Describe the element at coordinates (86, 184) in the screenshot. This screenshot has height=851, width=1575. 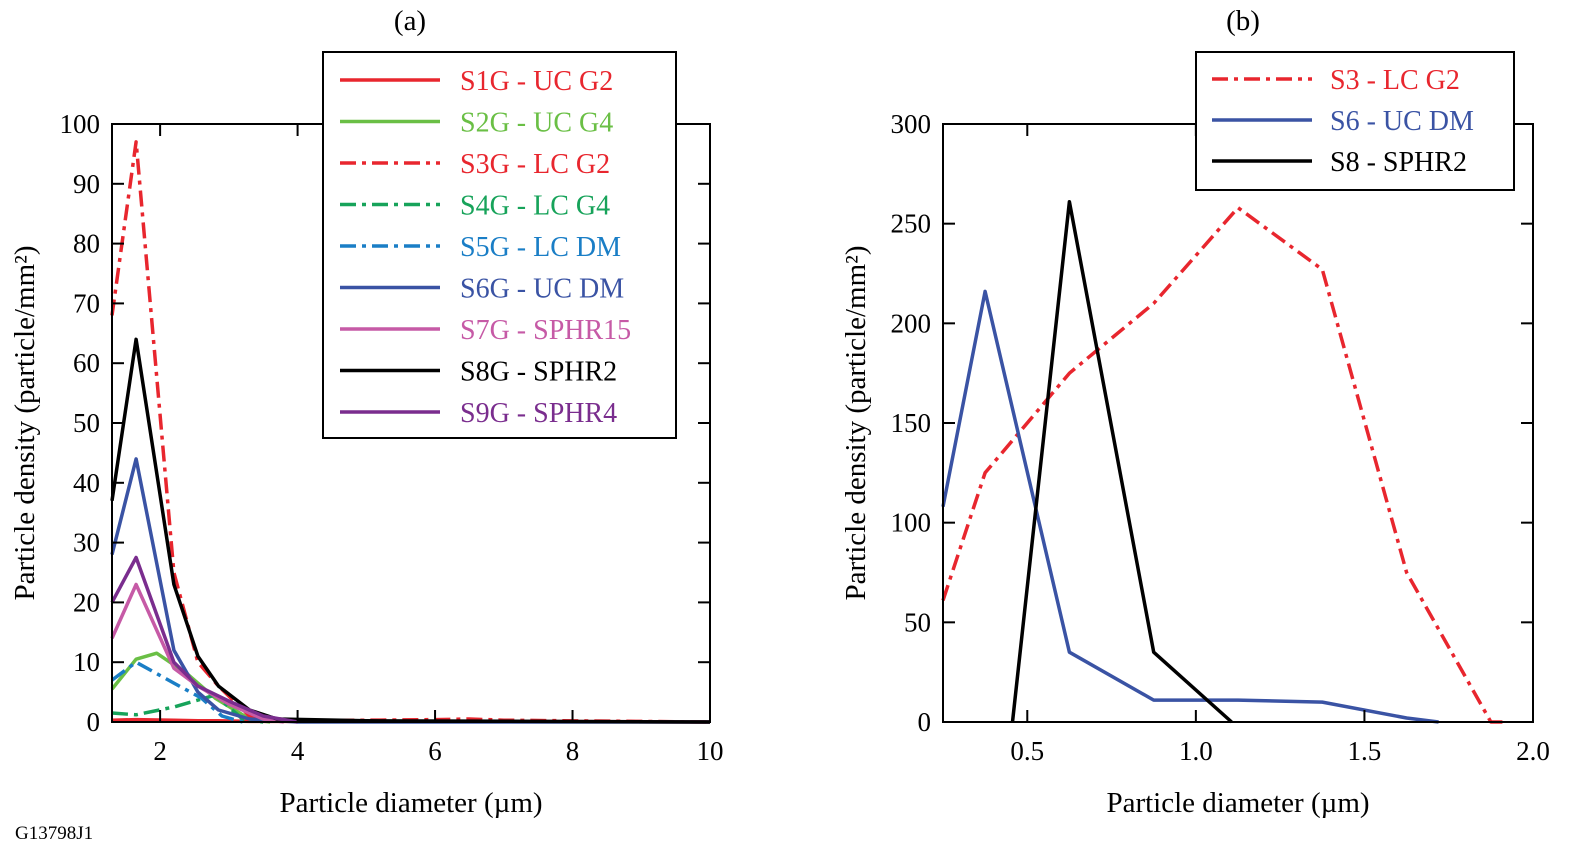
I see `y-tick-label: 90` at that location.